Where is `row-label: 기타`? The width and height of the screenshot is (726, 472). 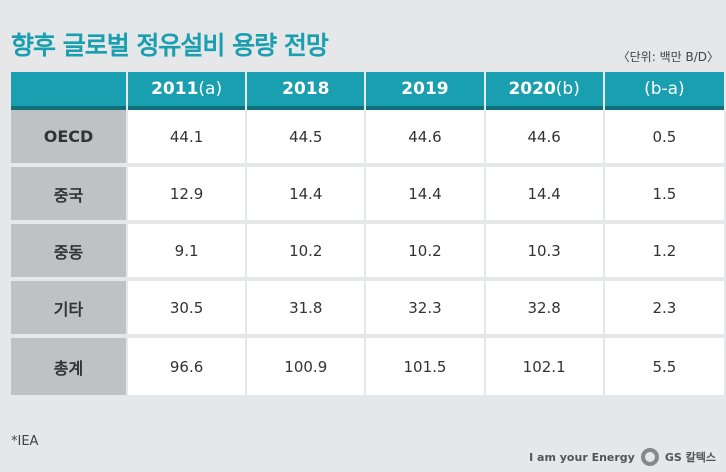 row-label: 기타 is located at coordinates (69, 309).